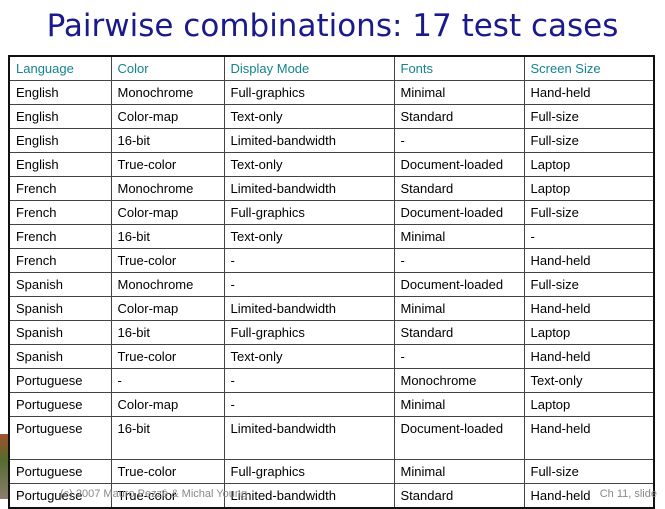  What do you see at coordinates (4, 466) in the screenshot?
I see `logo-image` at bounding box center [4, 466].